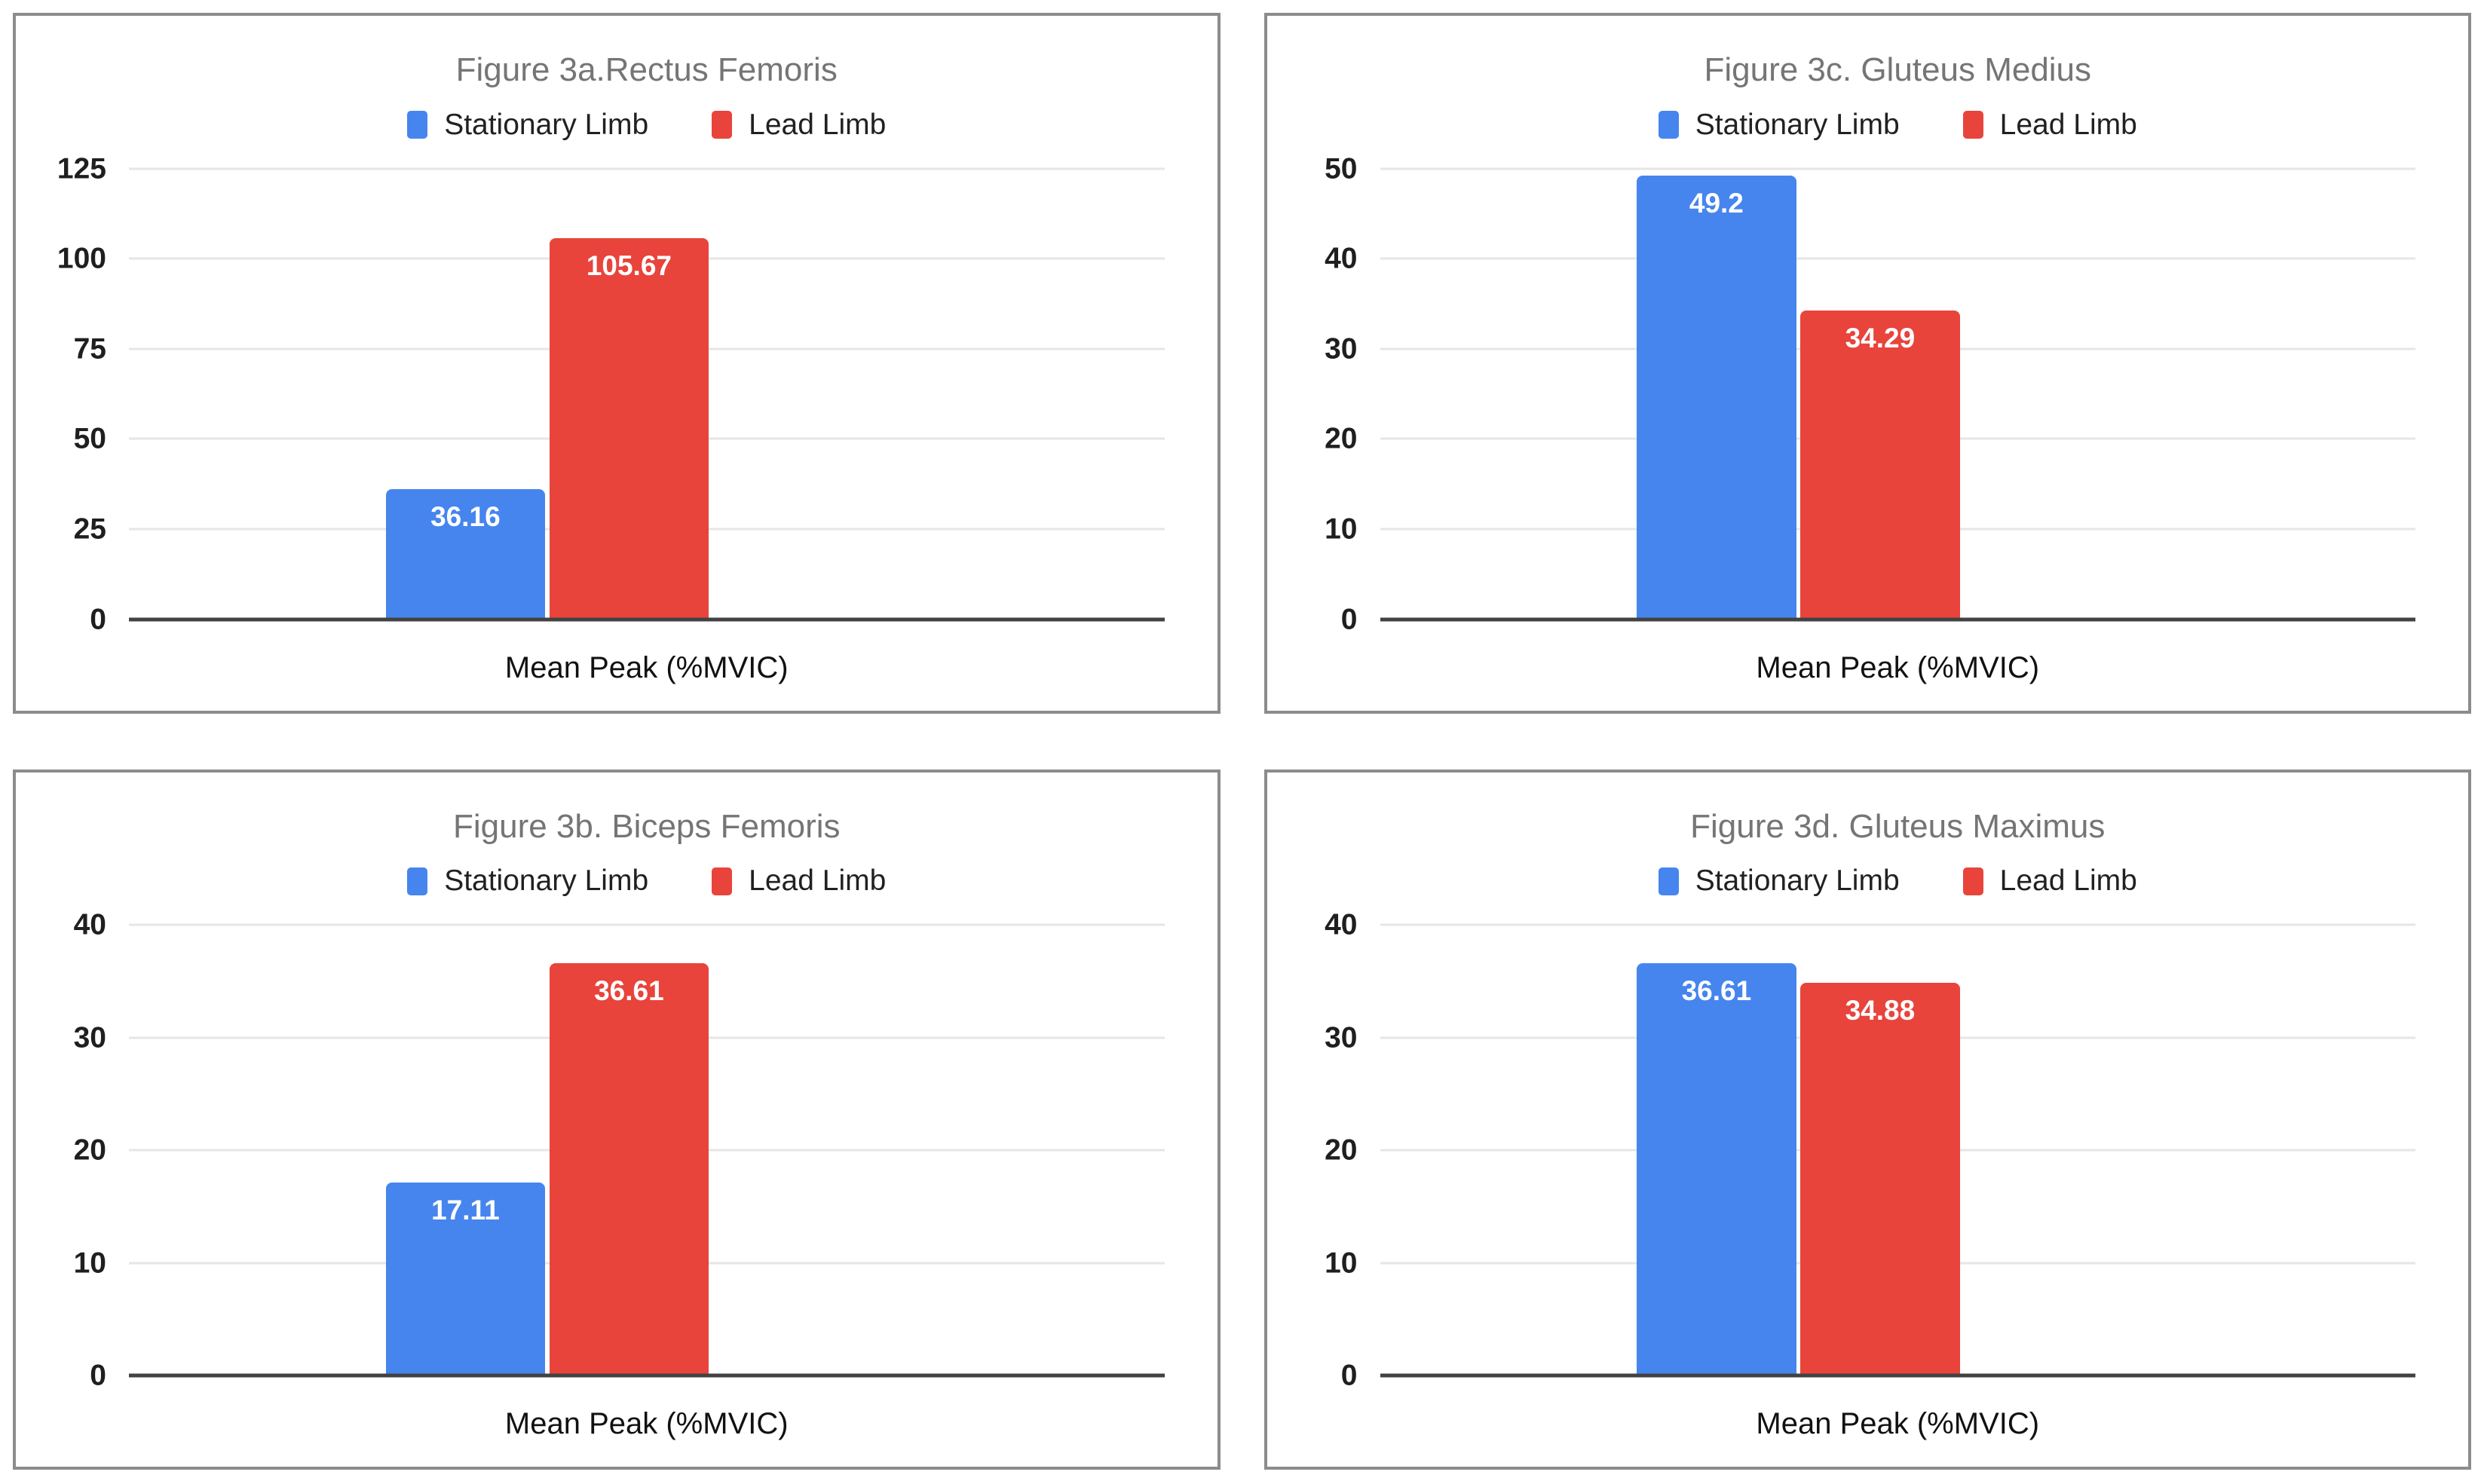  Describe the element at coordinates (1880, 1010) in the screenshot. I see `bar-value-label: 34.88` at that location.